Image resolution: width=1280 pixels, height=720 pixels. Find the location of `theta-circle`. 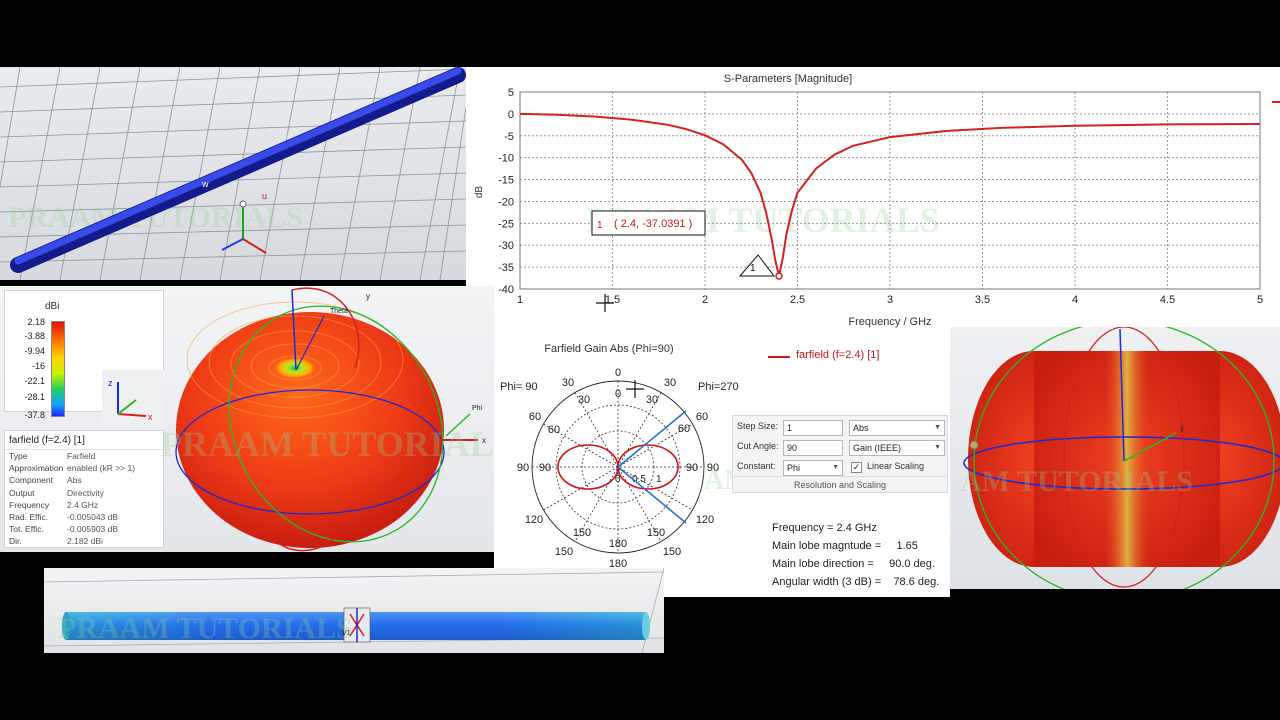

theta-circle is located at coordinates (336, 424).